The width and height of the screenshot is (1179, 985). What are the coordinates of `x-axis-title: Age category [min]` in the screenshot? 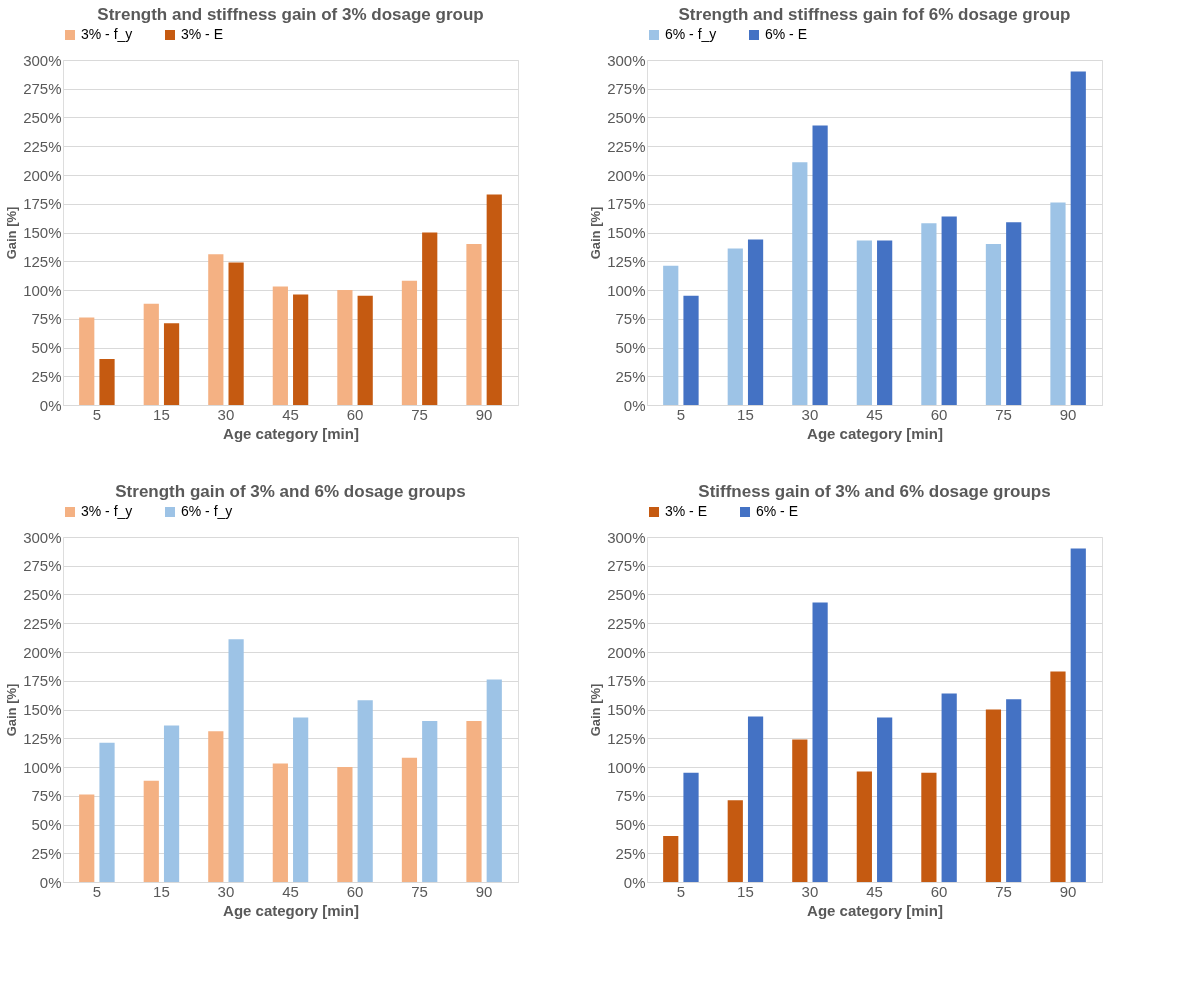 It's located at (291, 433).